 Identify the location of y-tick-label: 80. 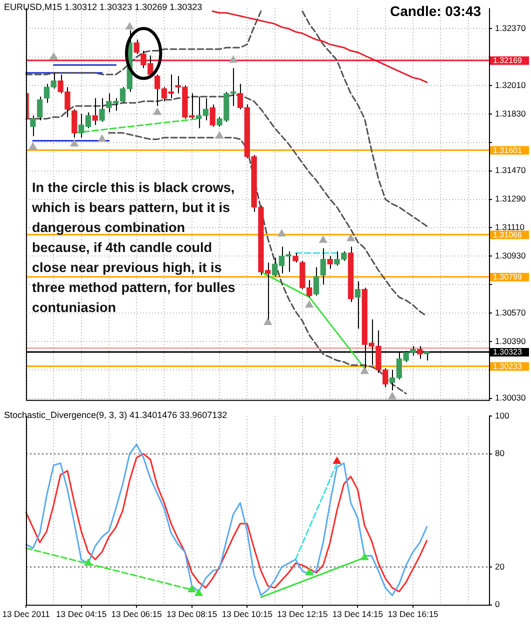
(500, 453).